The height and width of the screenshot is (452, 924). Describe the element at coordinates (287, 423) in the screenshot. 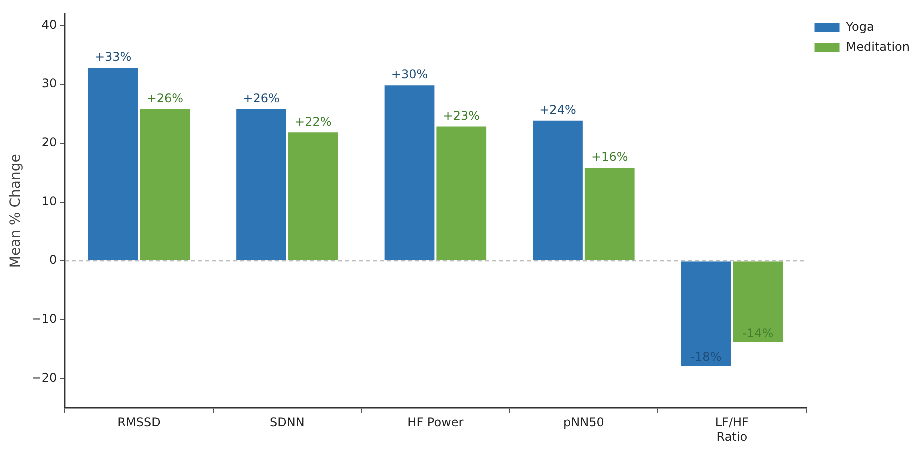

I see `x-tick-label: SDNN` at that location.